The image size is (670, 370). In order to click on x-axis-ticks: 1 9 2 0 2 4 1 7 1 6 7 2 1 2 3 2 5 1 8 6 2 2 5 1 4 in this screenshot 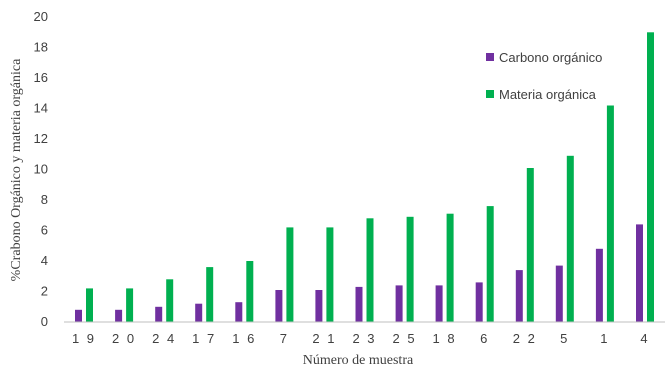, I will do `click(360, 338)`.